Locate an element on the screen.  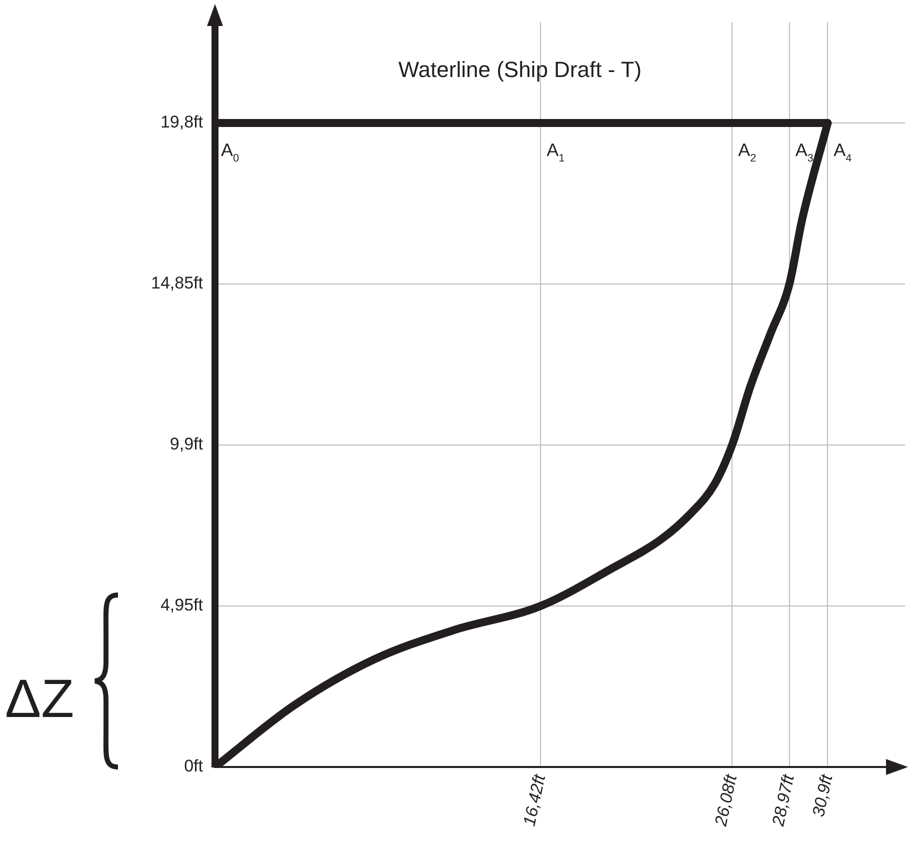
y-tick-label: 14,85ft is located at coordinates (177, 283).